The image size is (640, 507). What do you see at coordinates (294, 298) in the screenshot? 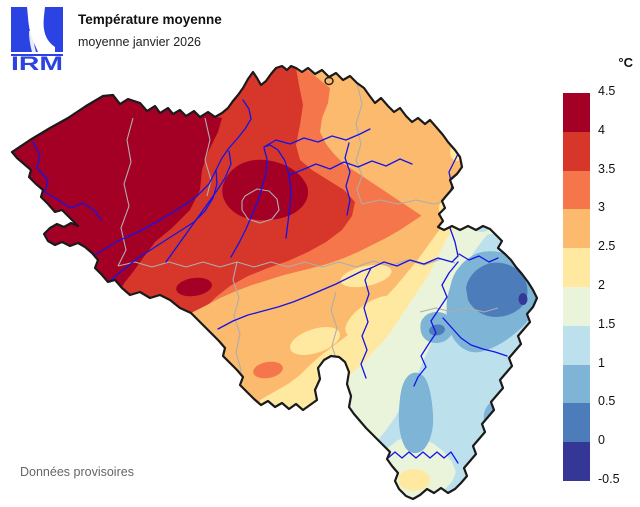
I see `river-sambre` at bounding box center [294, 298].